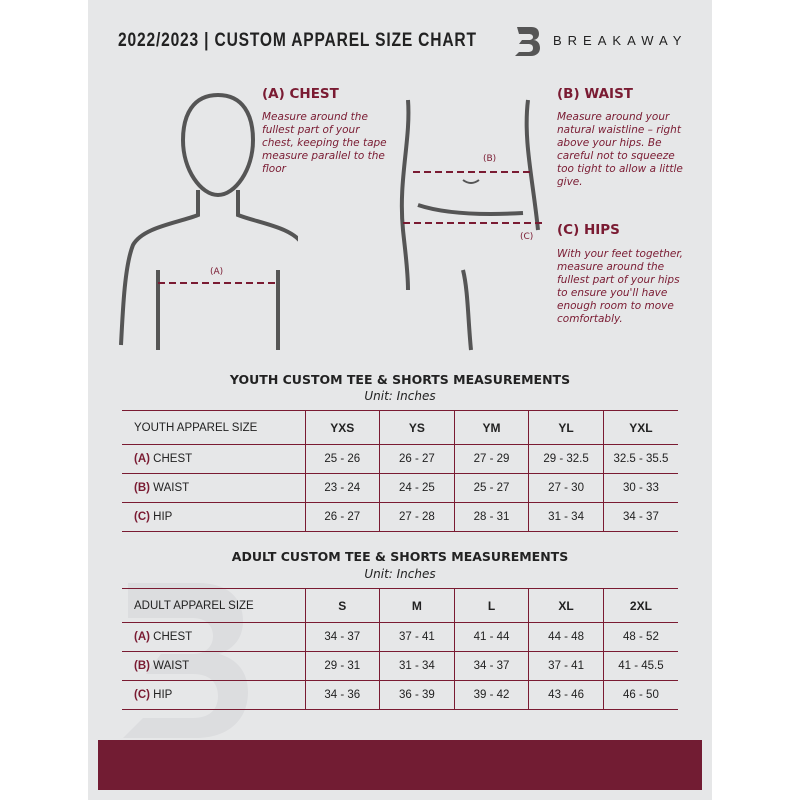  Describe the element at coordinates (566, 605) in the screenshot. I see `column-header: XL` at that location.